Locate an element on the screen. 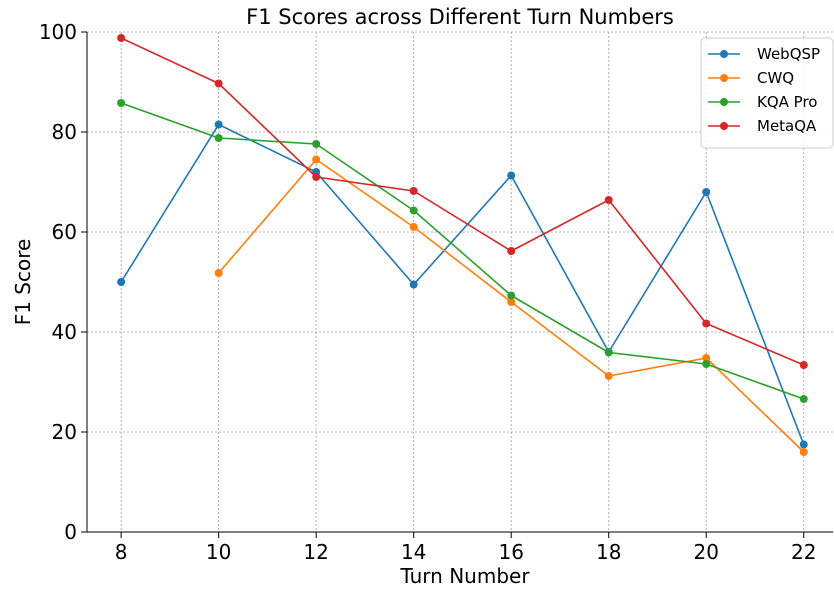  legend-label: CWQ is located at coordinates (775, 78).